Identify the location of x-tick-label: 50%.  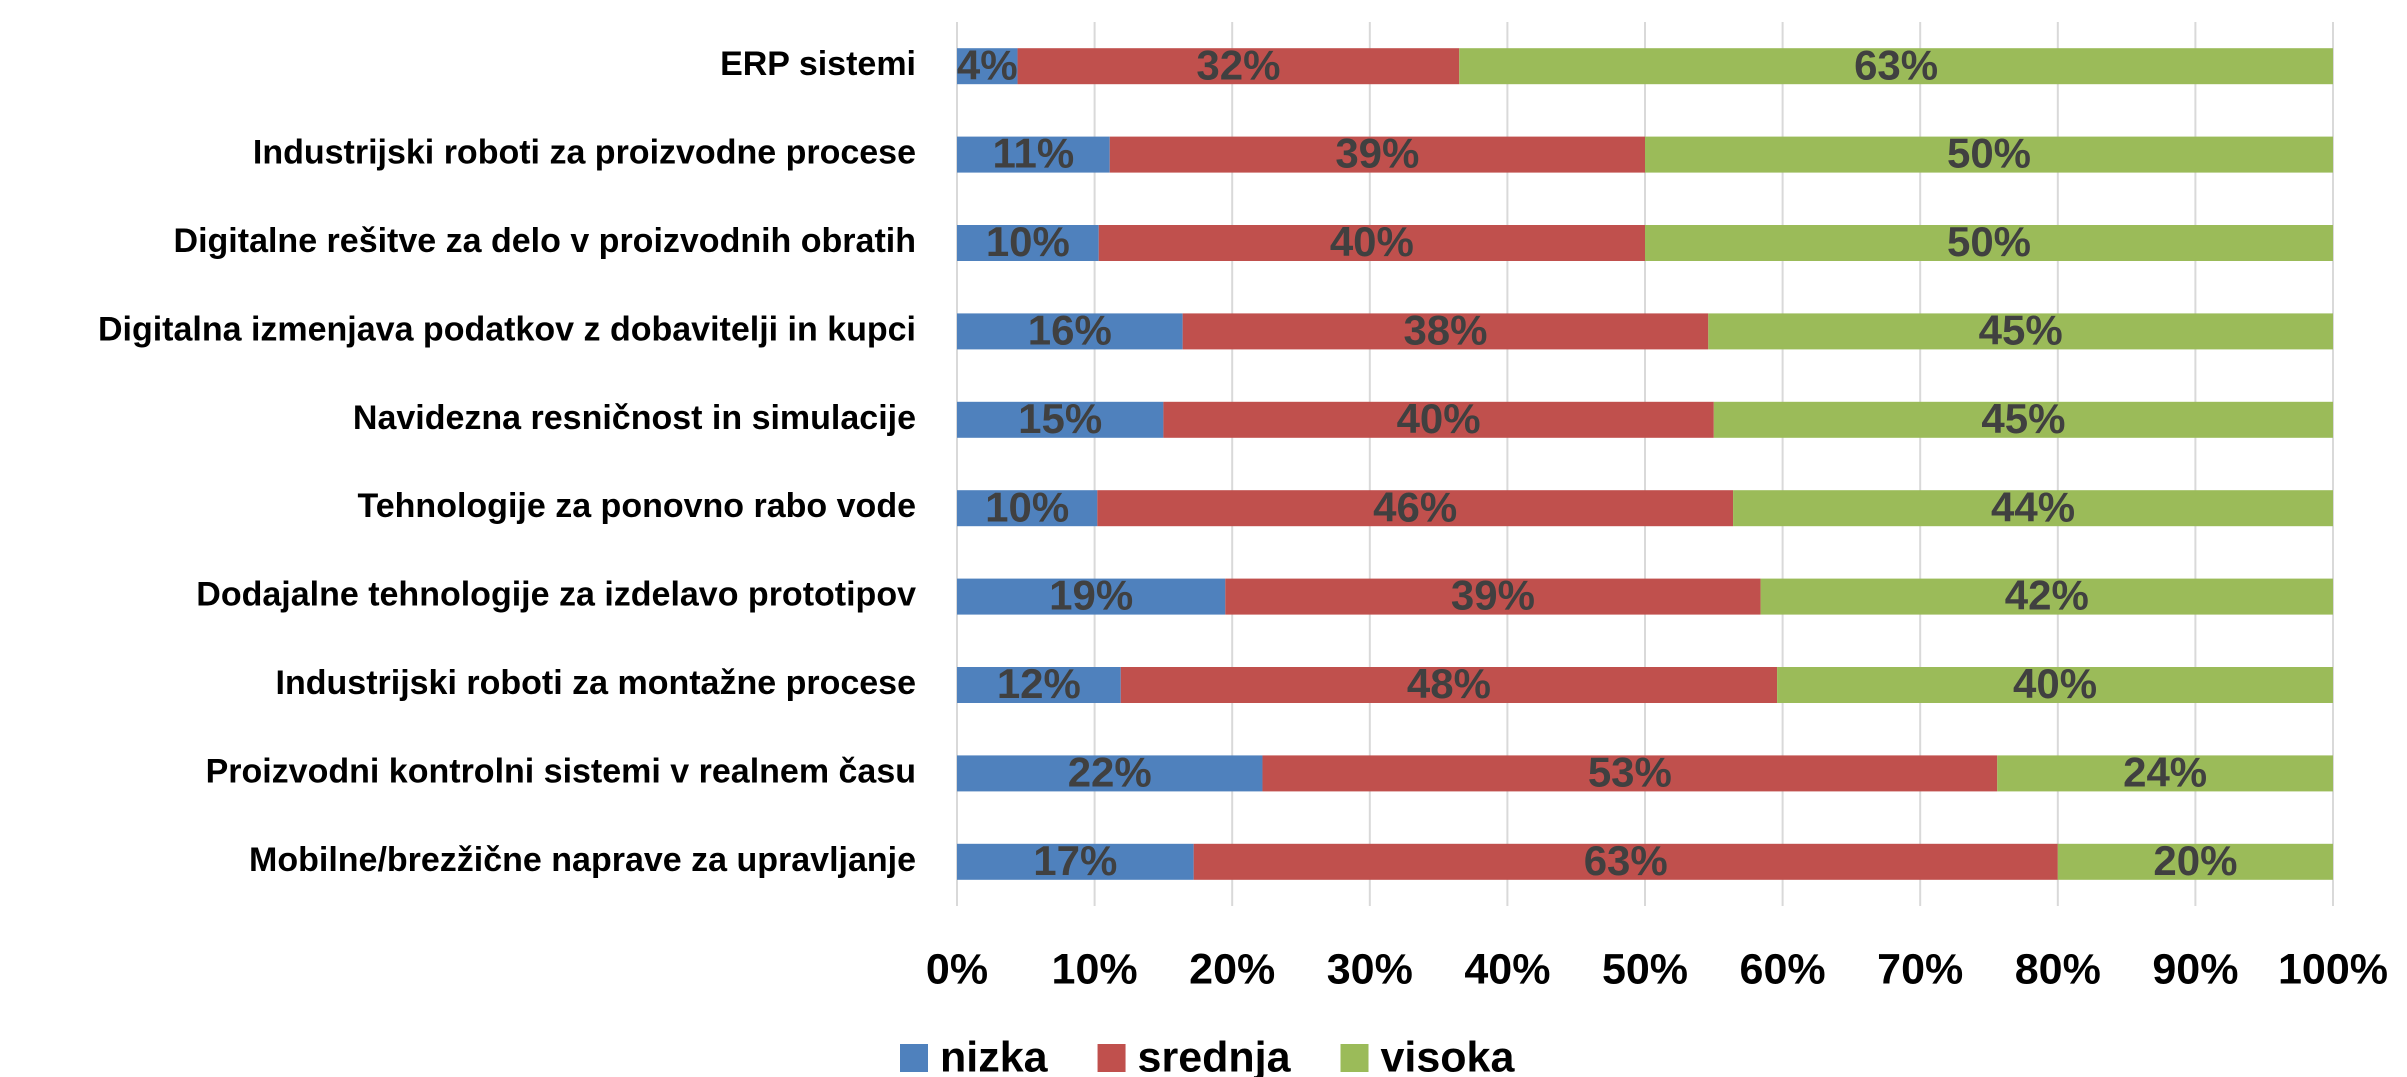
(1645, 969).